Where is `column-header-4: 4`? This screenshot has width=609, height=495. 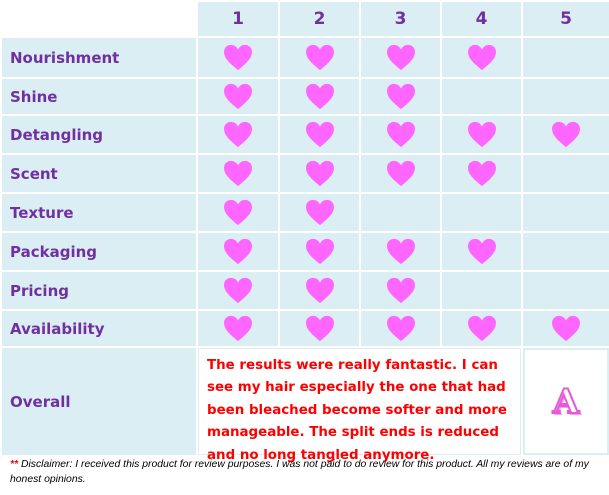 column-header-4: 4 is located at coordinates (481, 19).